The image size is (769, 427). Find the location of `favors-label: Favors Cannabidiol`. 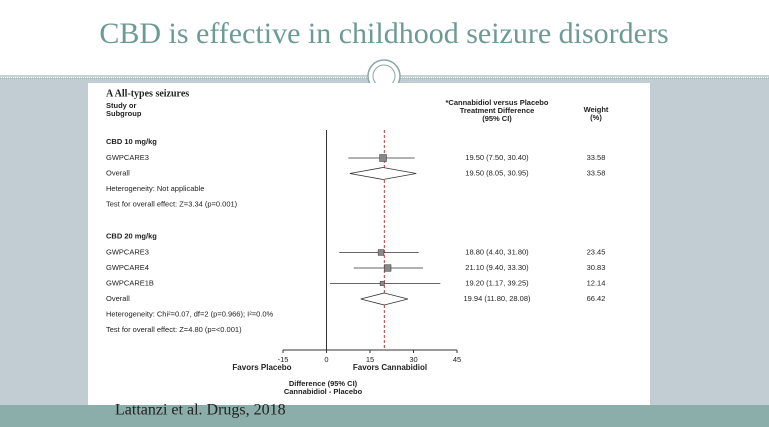

favors-label: Favors Cannabidiol is located at coordinates (390, 367).